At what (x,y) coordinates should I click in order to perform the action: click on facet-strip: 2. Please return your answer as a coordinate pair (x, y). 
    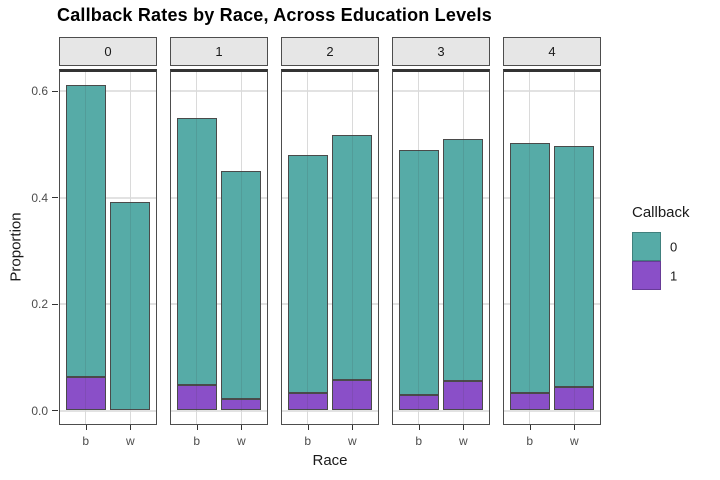
    Looking at the image, I should click on (330, 51).